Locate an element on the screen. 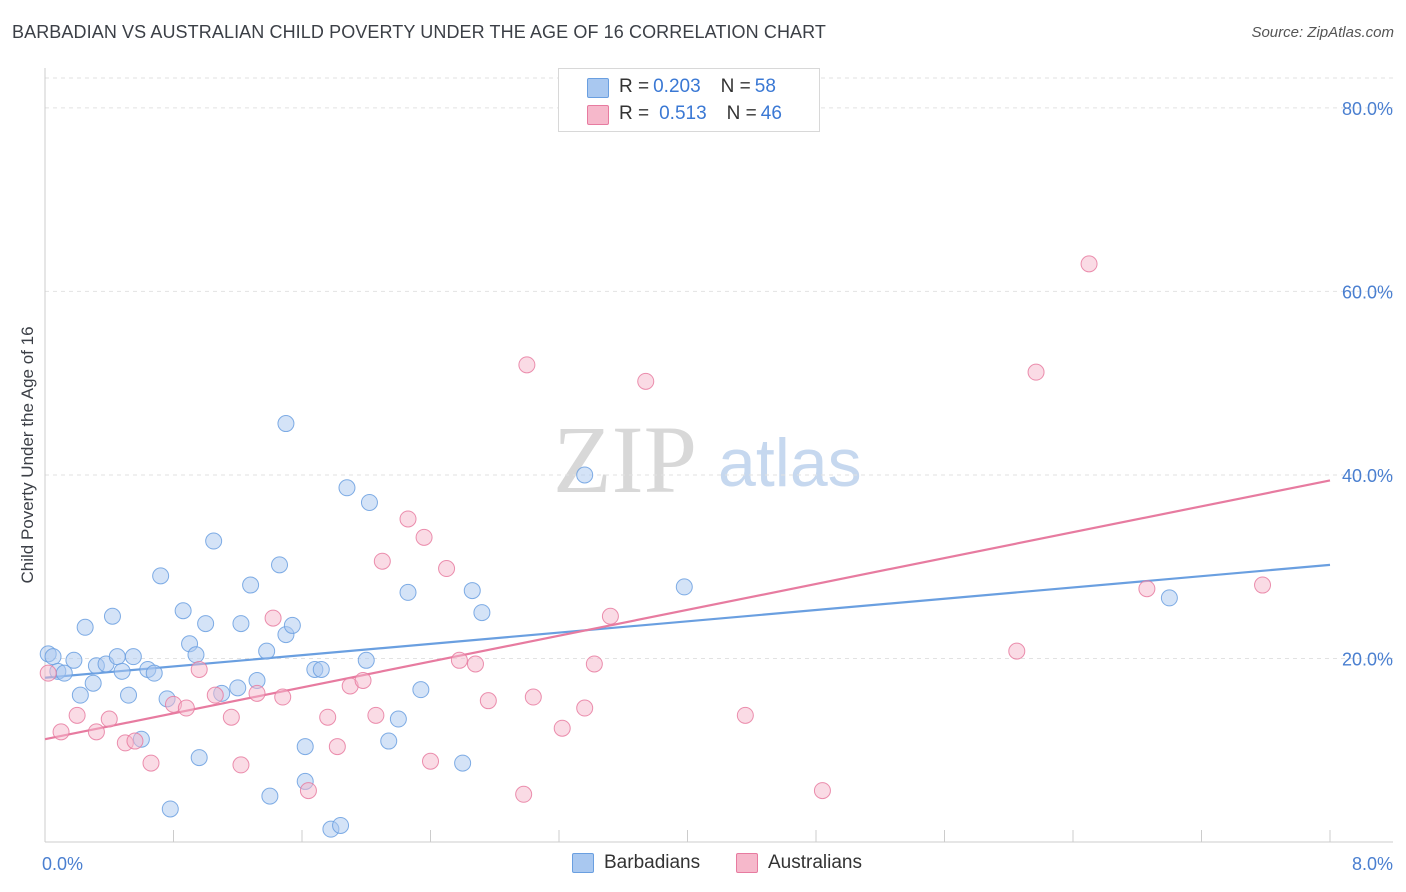  y-tick-label: 60.0% is located at coordinates (1367, 292).